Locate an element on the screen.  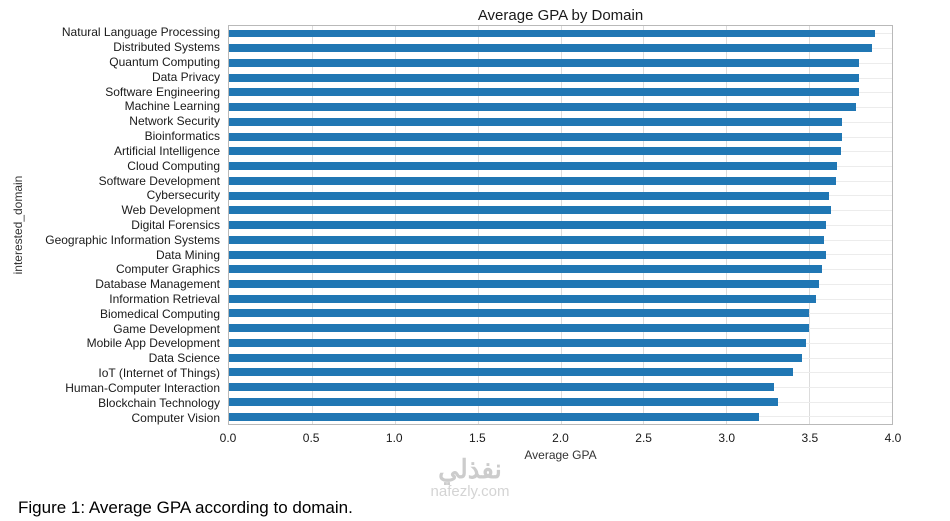
category-label: Network Security is located at coordinates (174, 121).